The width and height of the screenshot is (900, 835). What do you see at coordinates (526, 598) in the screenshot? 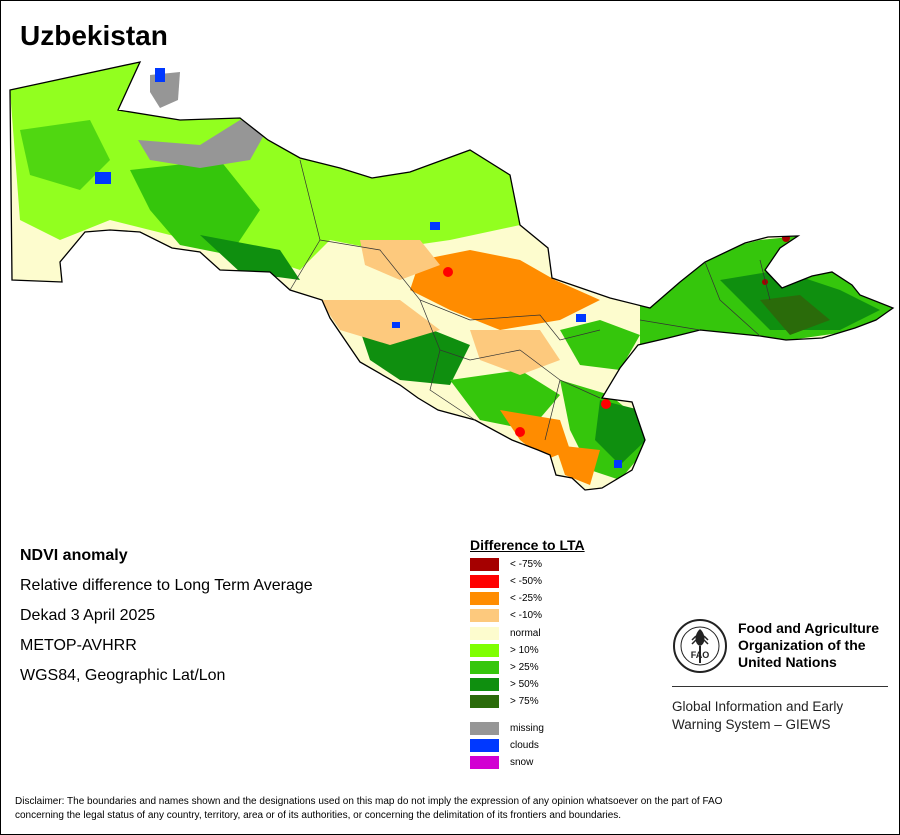
I see `legend-label: < -25%` at bounding box center [526, 598].